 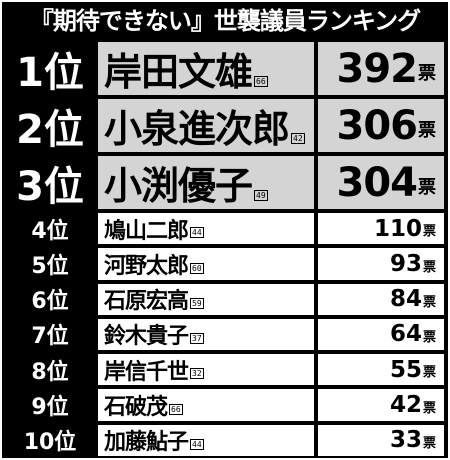 I want to click on politician-name: 鳩山二郎, so click(x=146, y=231).